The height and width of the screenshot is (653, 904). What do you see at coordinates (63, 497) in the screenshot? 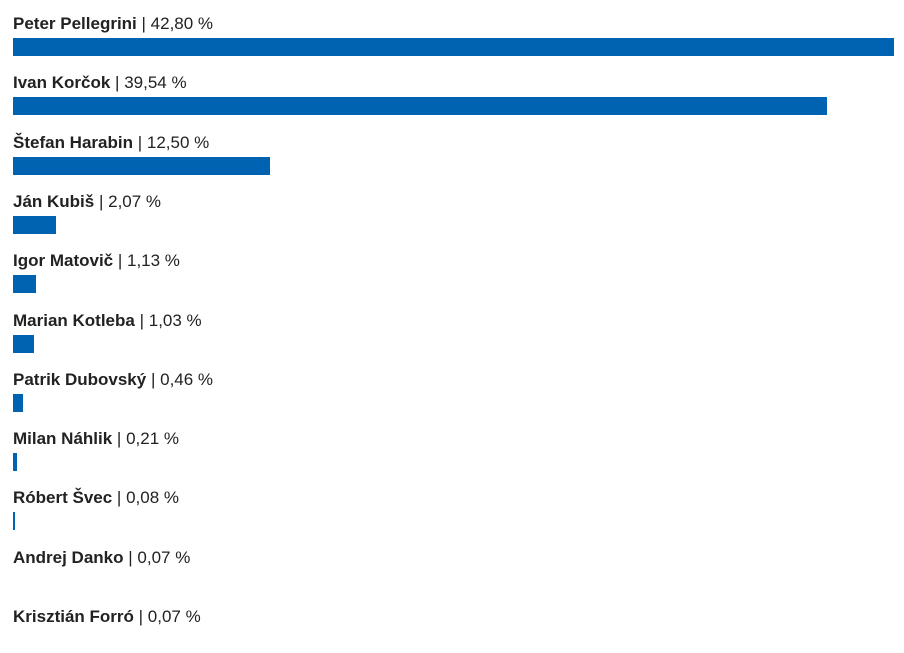
I see `candidate-name: Róbert Švec` at bounding box center [63, 497].